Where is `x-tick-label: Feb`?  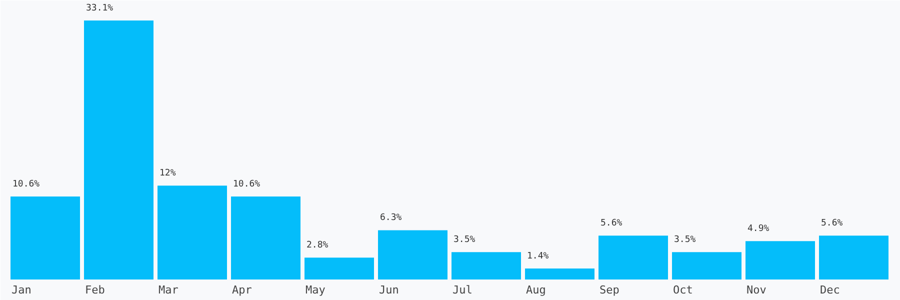
x-tick-label: Feb is located at coordinates (95, 290).